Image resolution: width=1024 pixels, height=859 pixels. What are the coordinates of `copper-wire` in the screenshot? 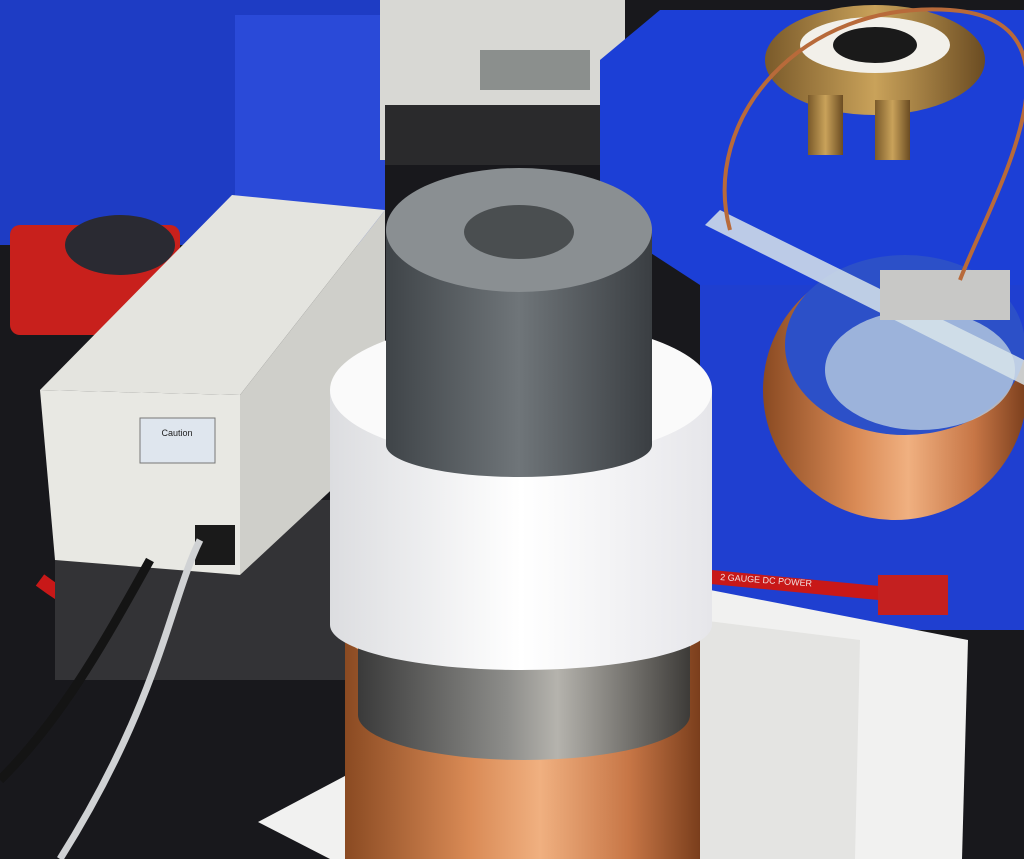 It's located at (873, 144).